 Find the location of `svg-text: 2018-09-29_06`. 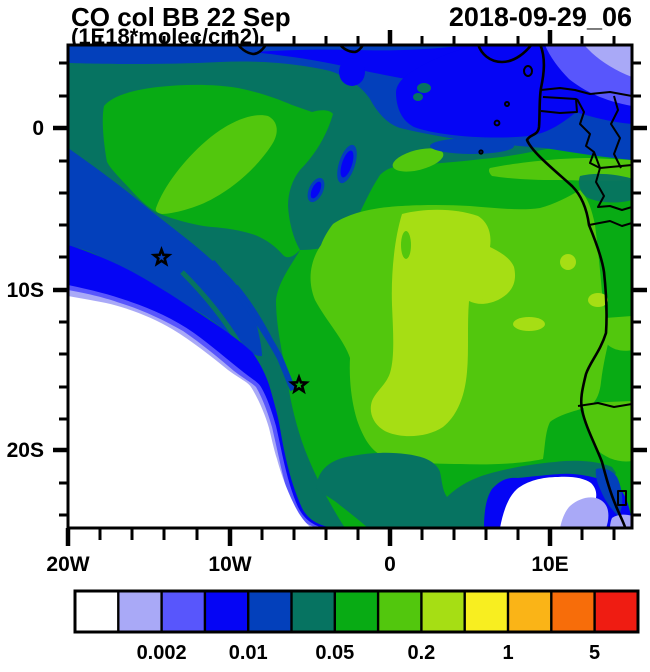

svg-text: 2018-09-29_06 is located at coordinates (540, 17).